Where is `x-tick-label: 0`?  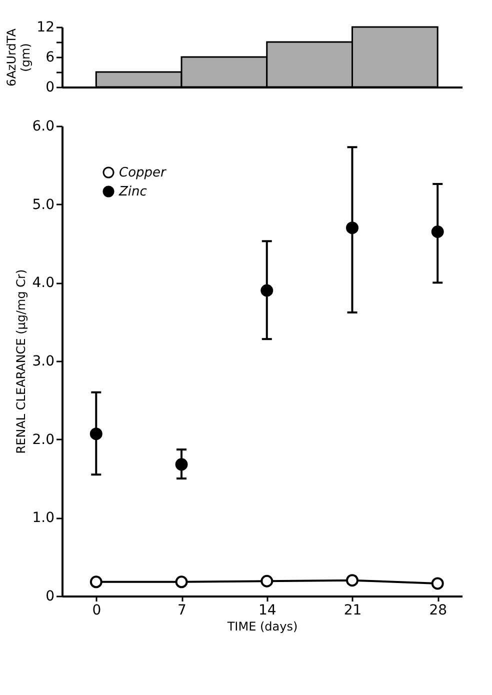
x-tick-label: 0 is located at coordinates (97, 610).